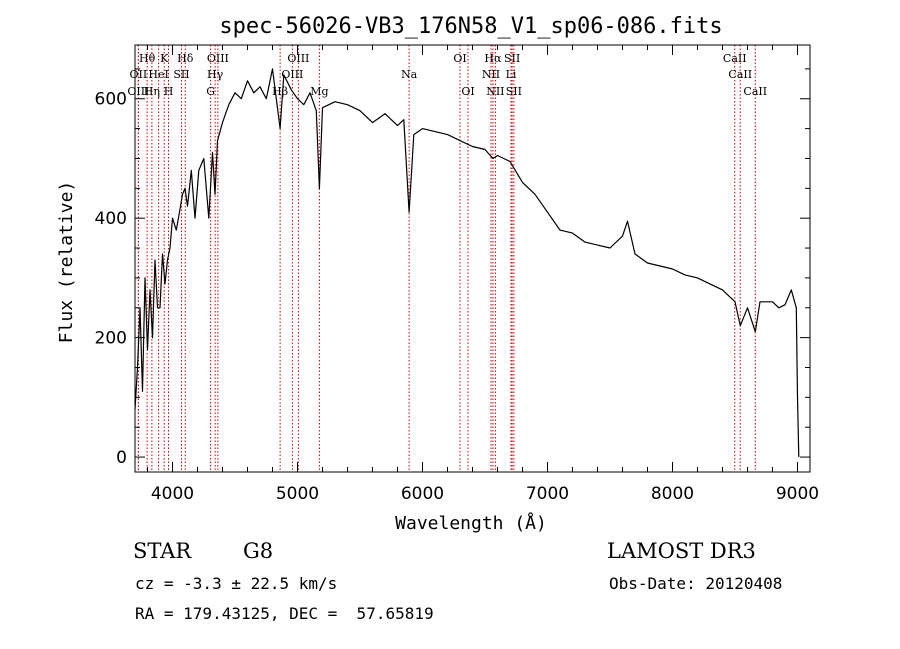  Describe the element at coordinates (297, 494) in the screenshot. I see `x-tick-label: 5000` at that location.